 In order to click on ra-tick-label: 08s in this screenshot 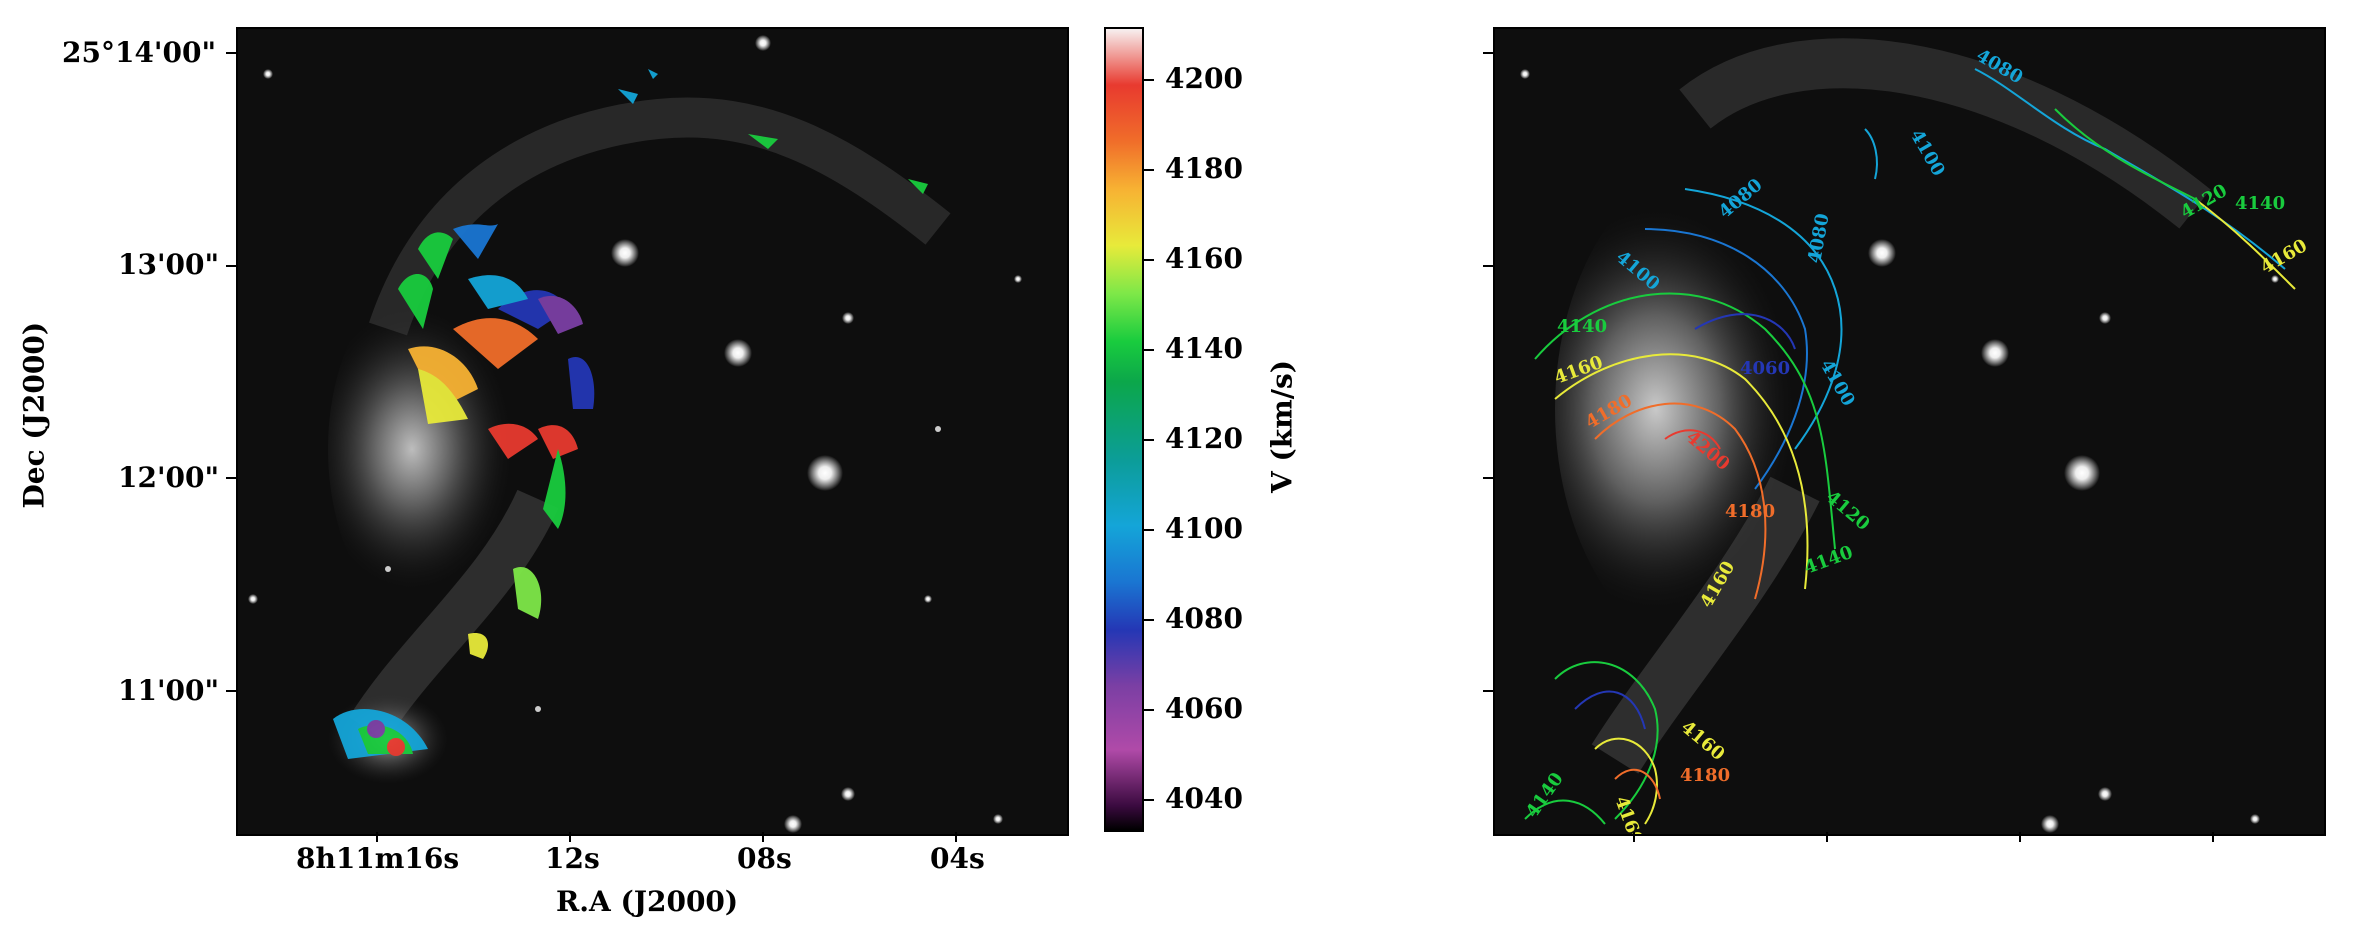, I will do `click(764, 858)`.